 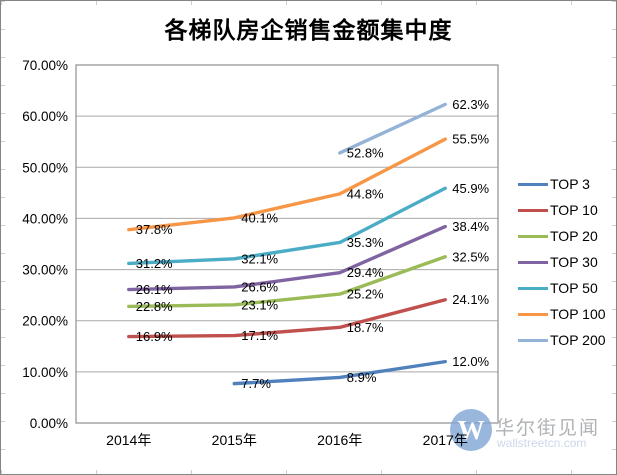 I want to click on data-label-top-10: 16.9%, so click(x=154, y=336).